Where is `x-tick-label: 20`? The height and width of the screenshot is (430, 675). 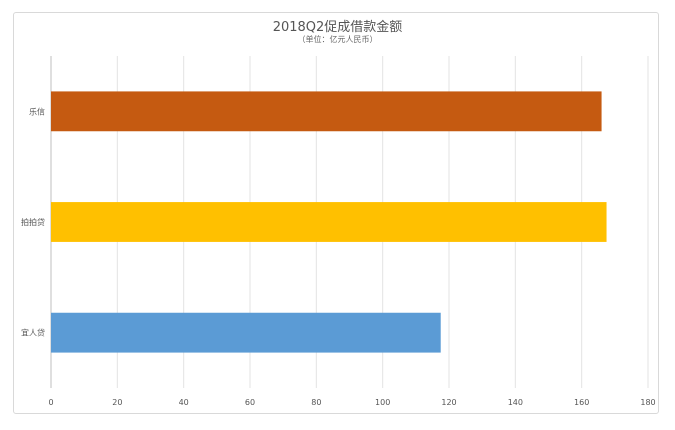 x-tick-label: 20 is located at coordinates (117, 402).